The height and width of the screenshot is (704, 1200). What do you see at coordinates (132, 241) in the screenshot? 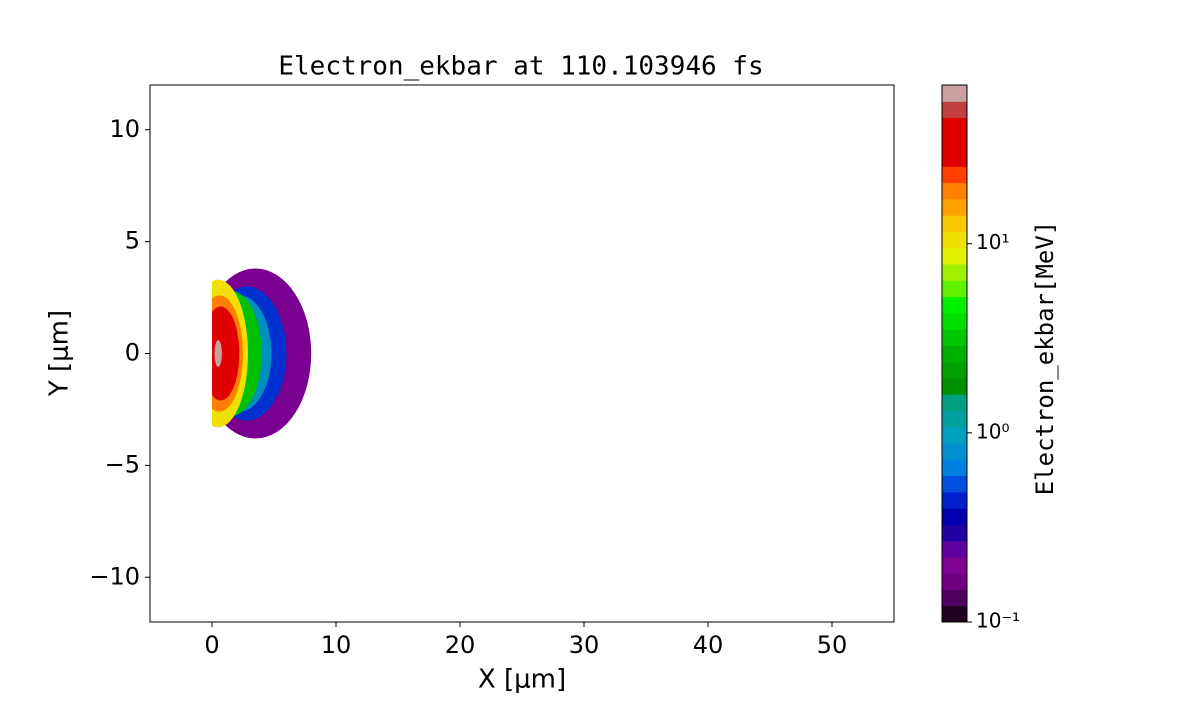
I see `y-tick-label: 5` at bounding box center [132, 241].